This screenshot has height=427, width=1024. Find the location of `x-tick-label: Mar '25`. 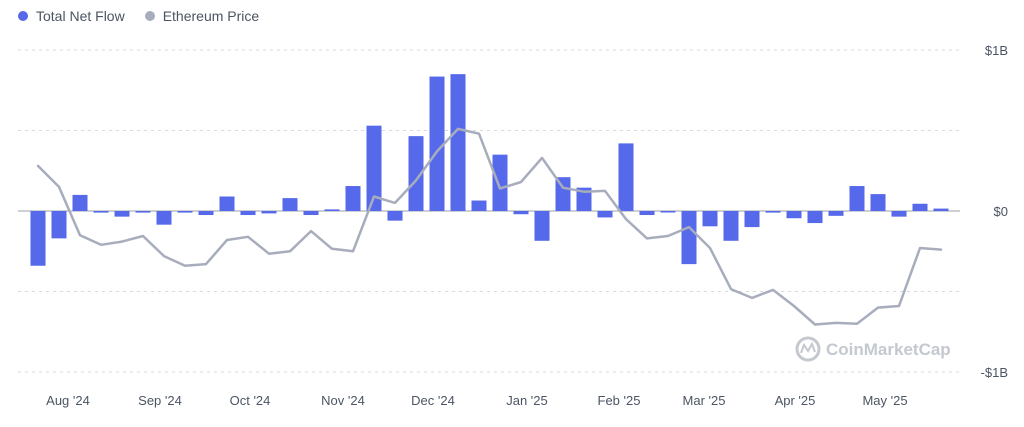

x-tick-label: Mar '25 is located at coordinates (704, 400).